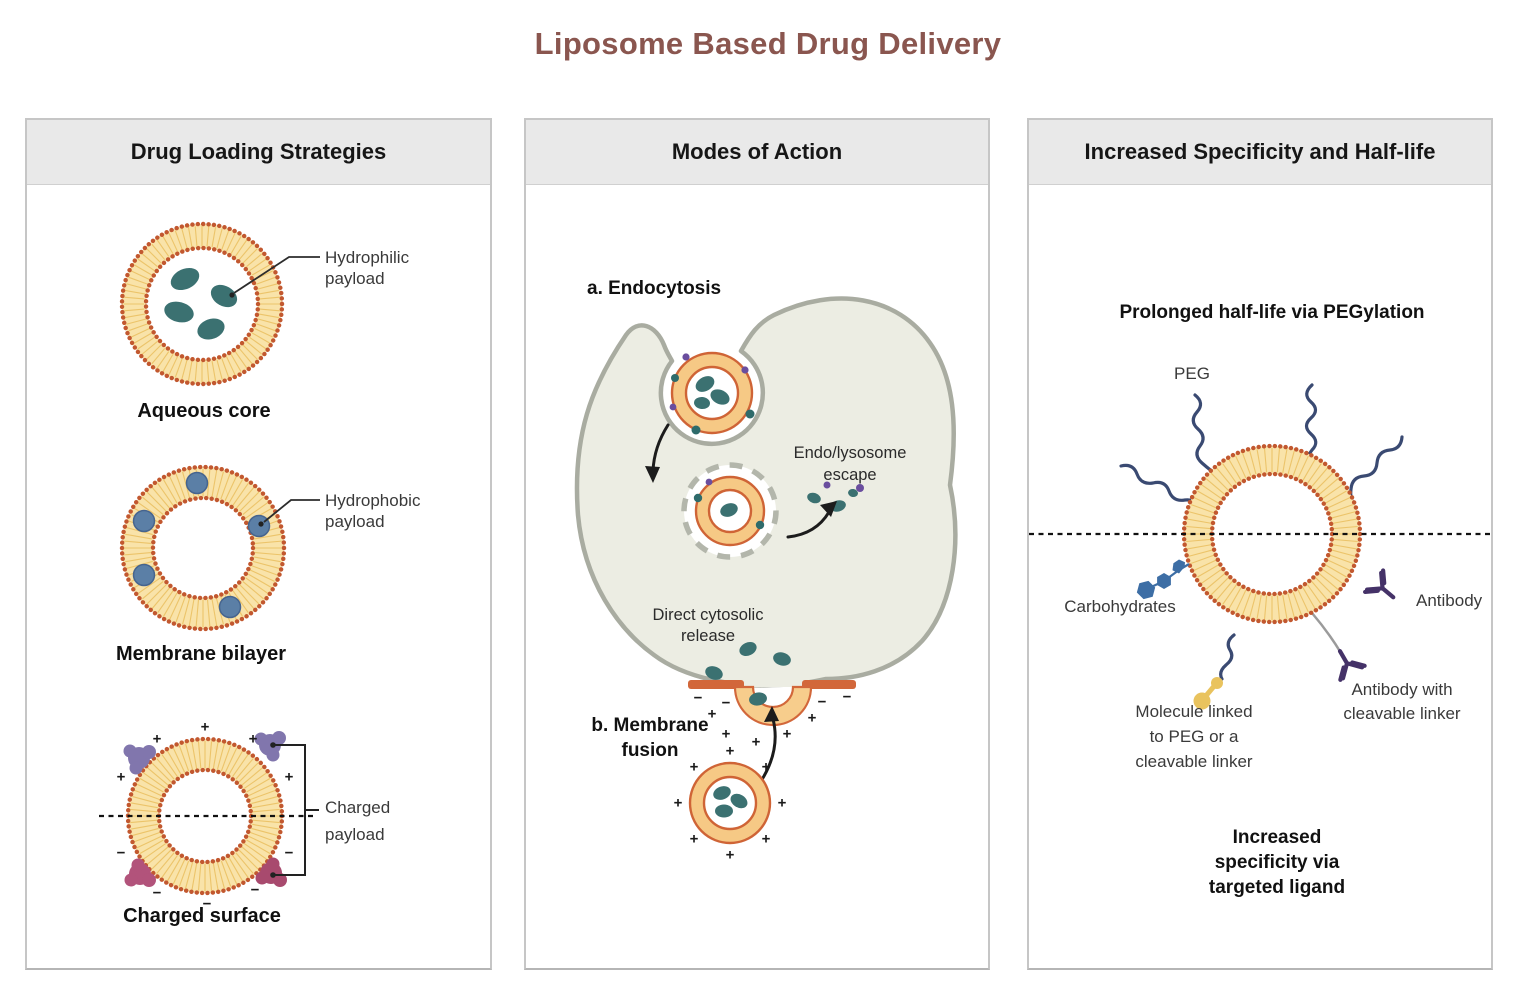 The height and width of the screenshot is (999, 1536). What do you see at coordinates (708, 636) in the screenshot?
I see `direct-cytosolic-release-label: release` at bounding box center [708, 636].